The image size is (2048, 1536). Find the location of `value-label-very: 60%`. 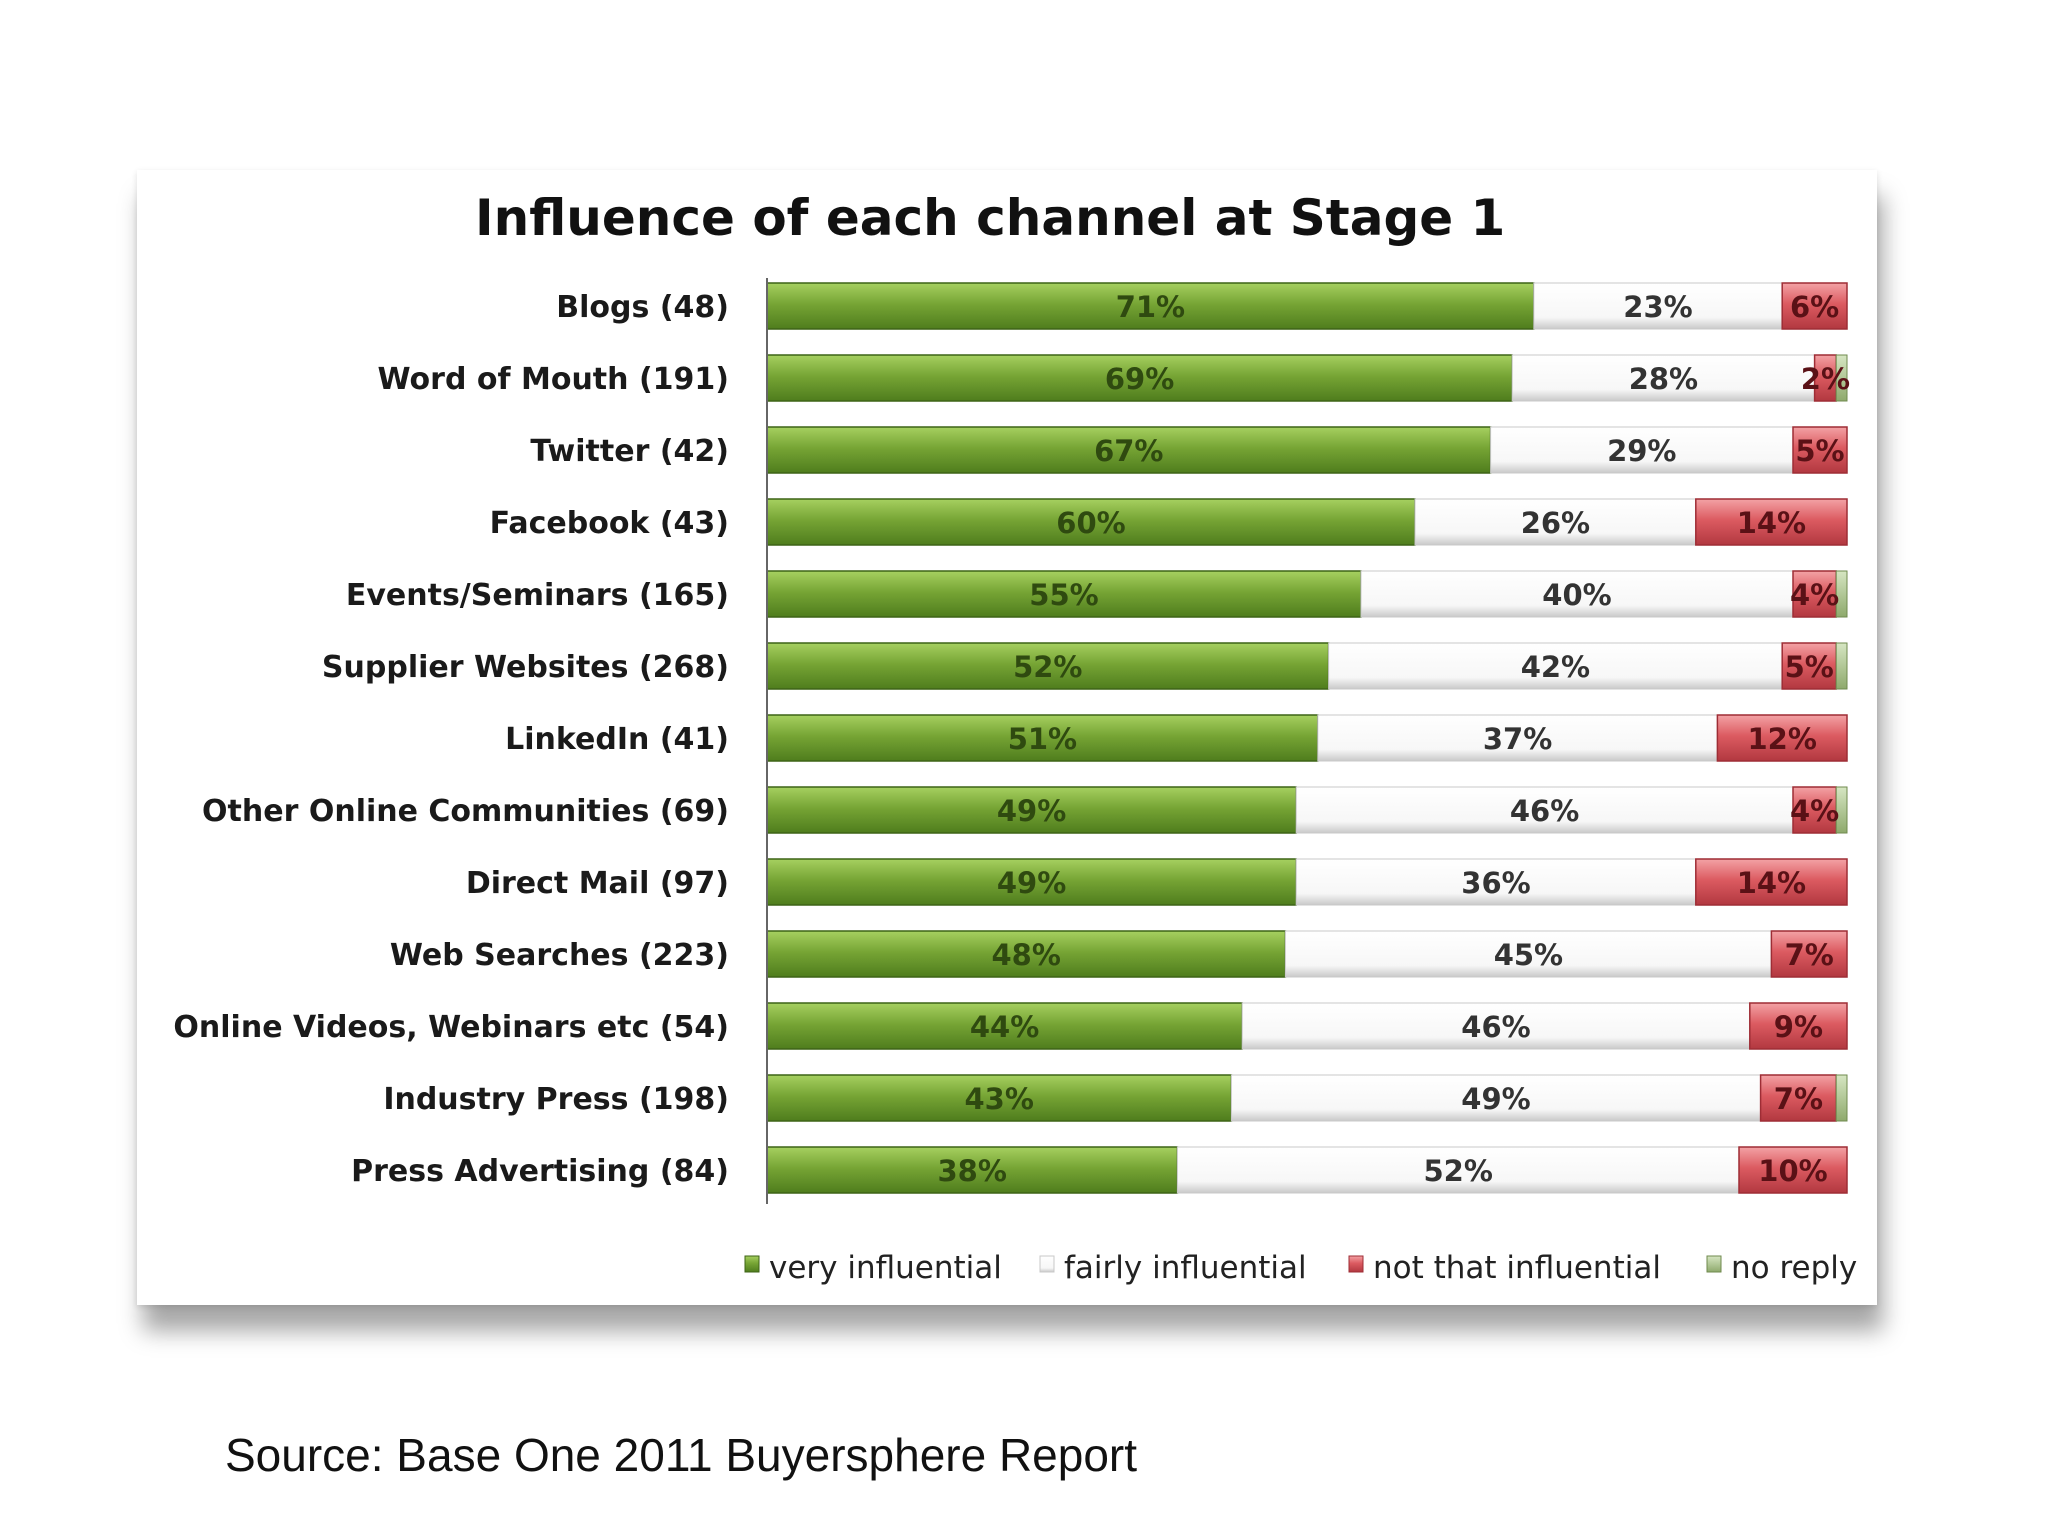

value-label-very: 60% is located at coordinates (1090, 523).